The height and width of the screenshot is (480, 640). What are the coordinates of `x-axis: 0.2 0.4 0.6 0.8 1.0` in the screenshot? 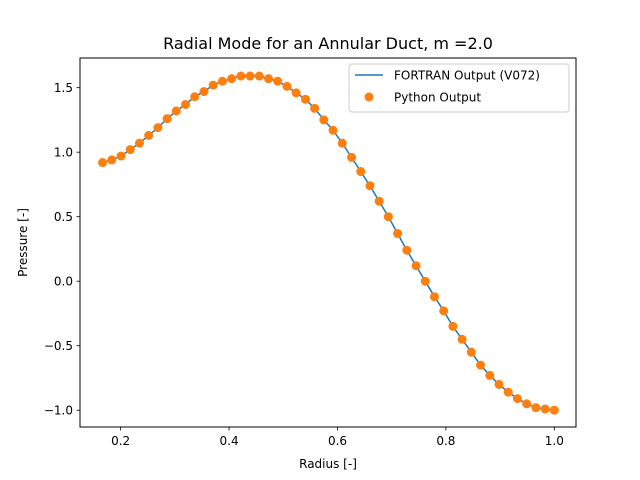 It's located at (337, 437).